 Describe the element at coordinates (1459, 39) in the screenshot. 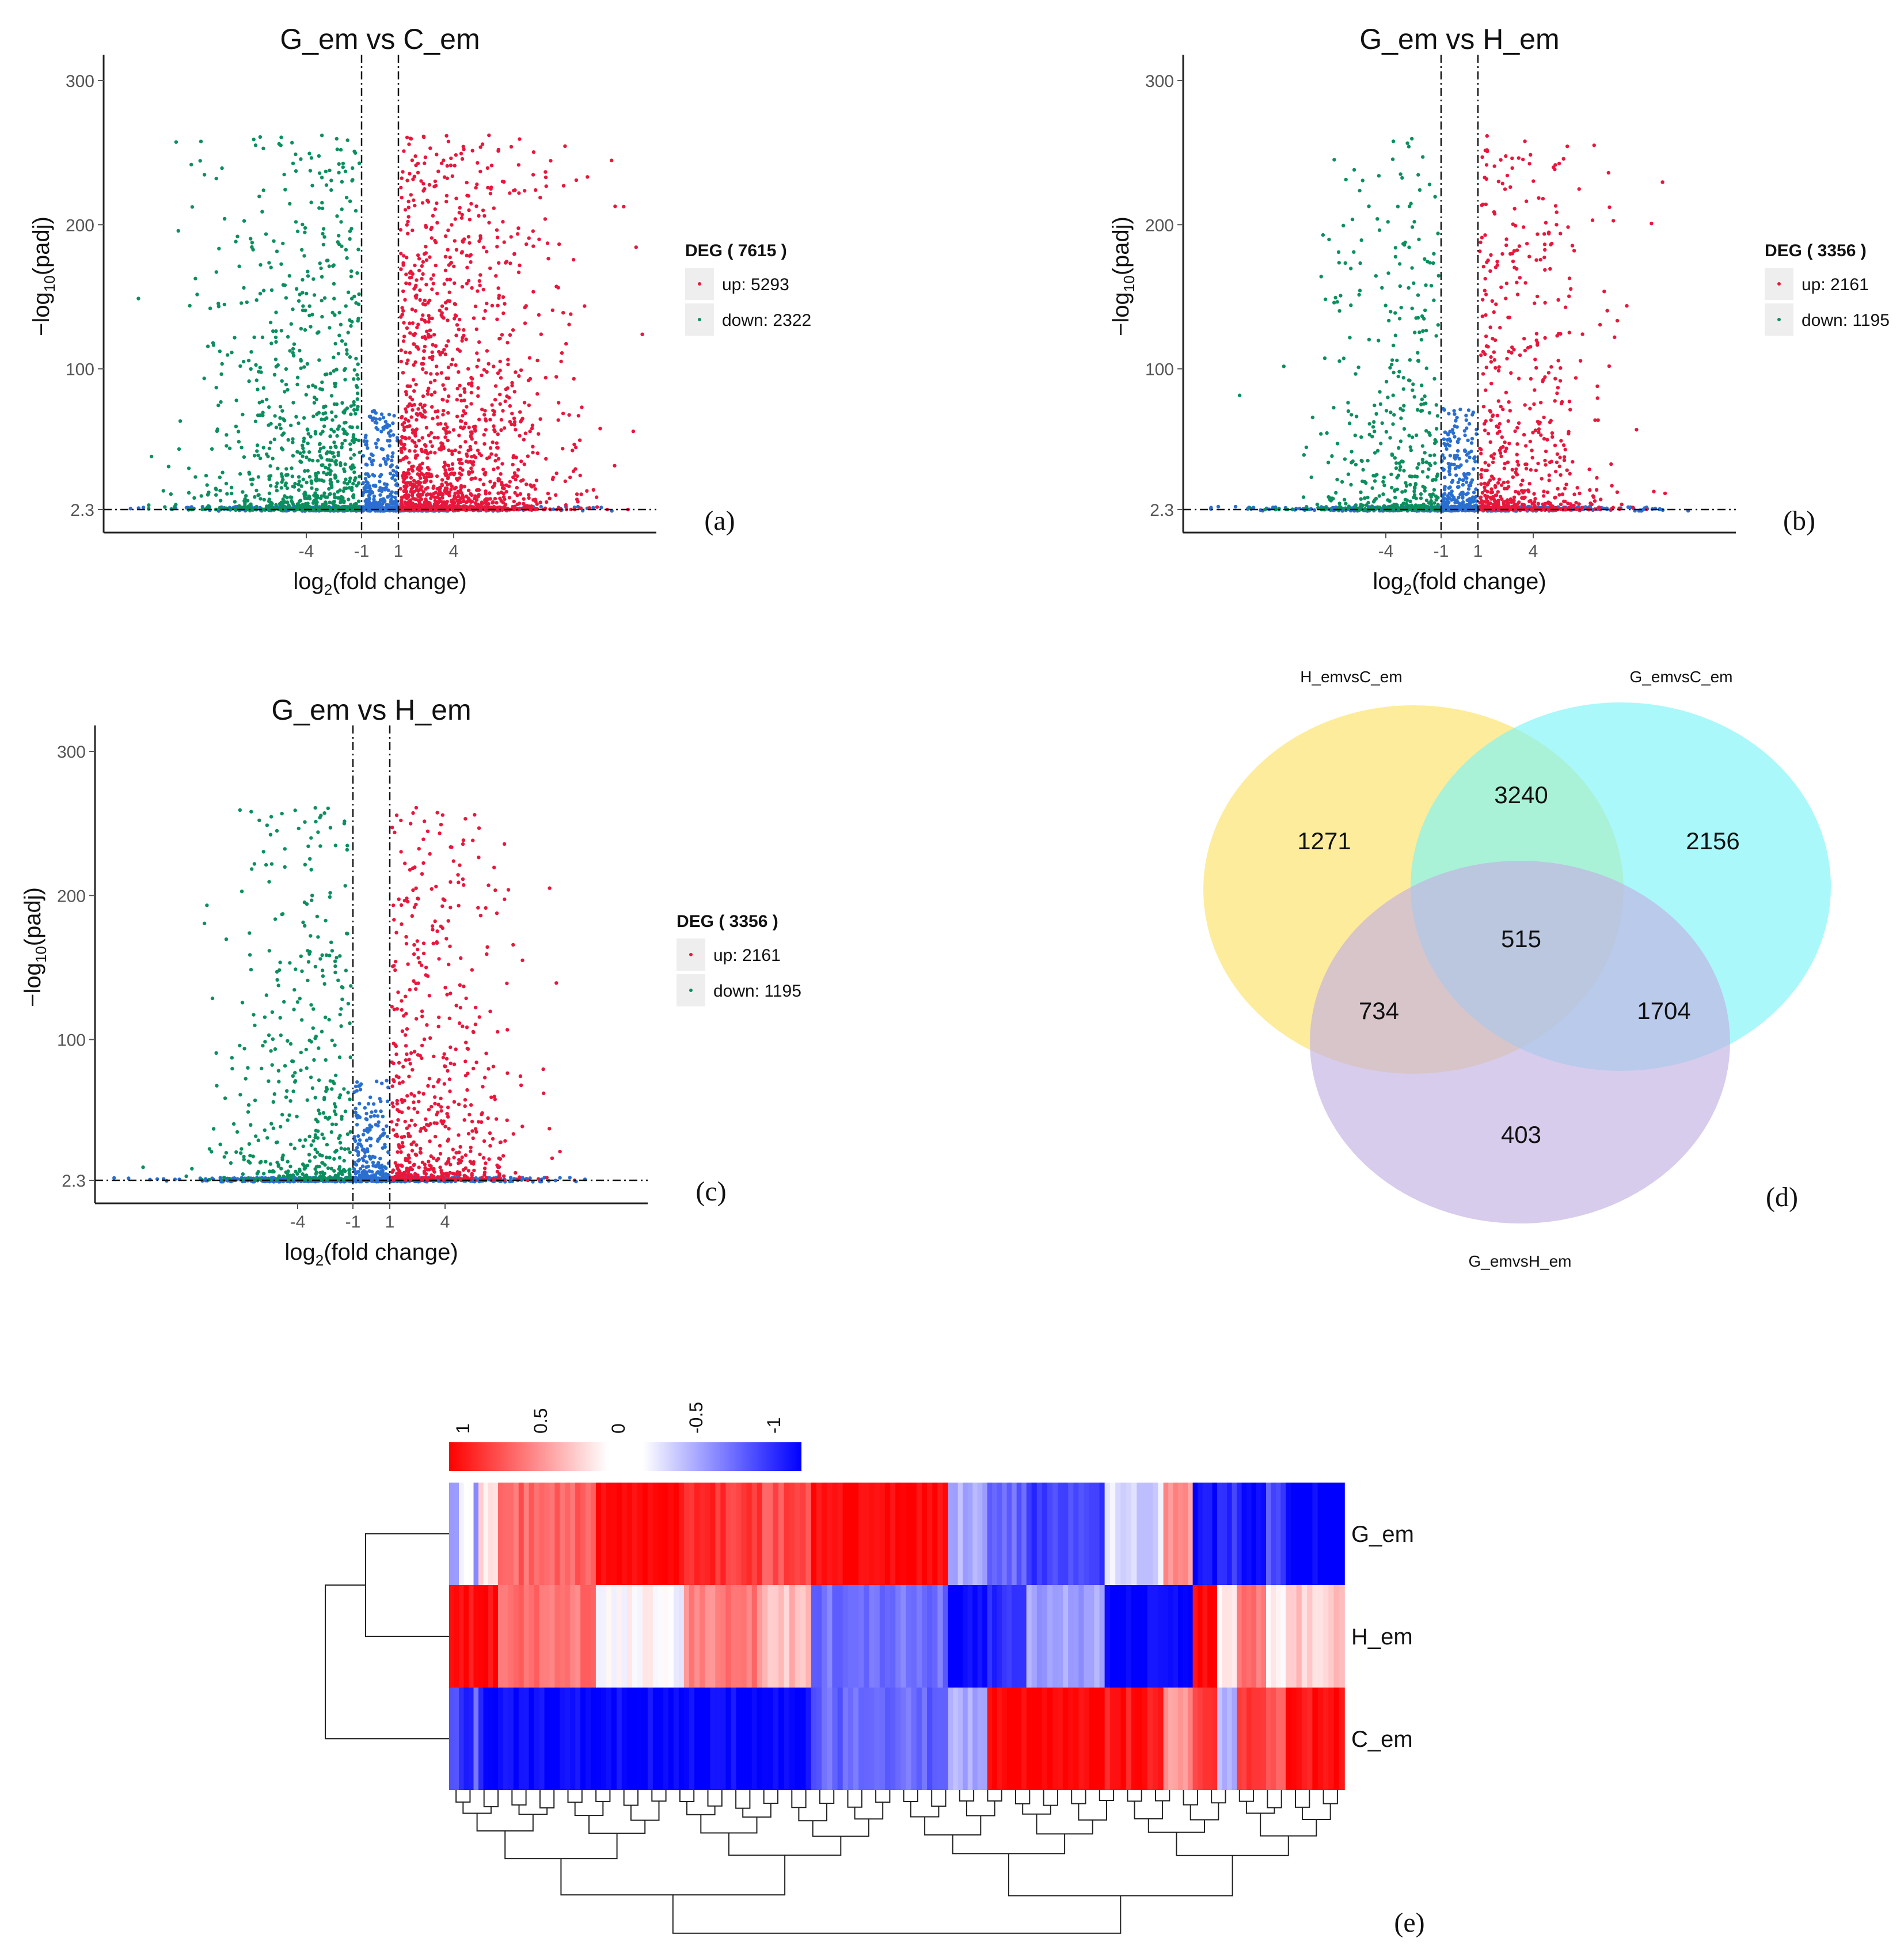

I see `plot-title: G_em vs H_em` at that location.